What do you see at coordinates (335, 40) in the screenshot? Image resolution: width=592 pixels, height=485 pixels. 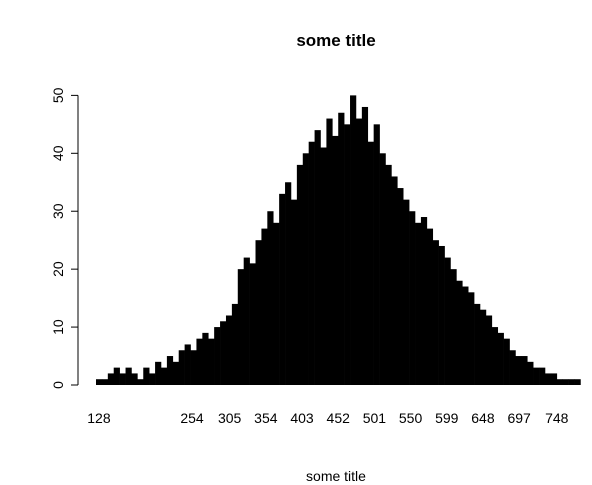 I see `chart-title: some title` at bounding box center [335, 40].